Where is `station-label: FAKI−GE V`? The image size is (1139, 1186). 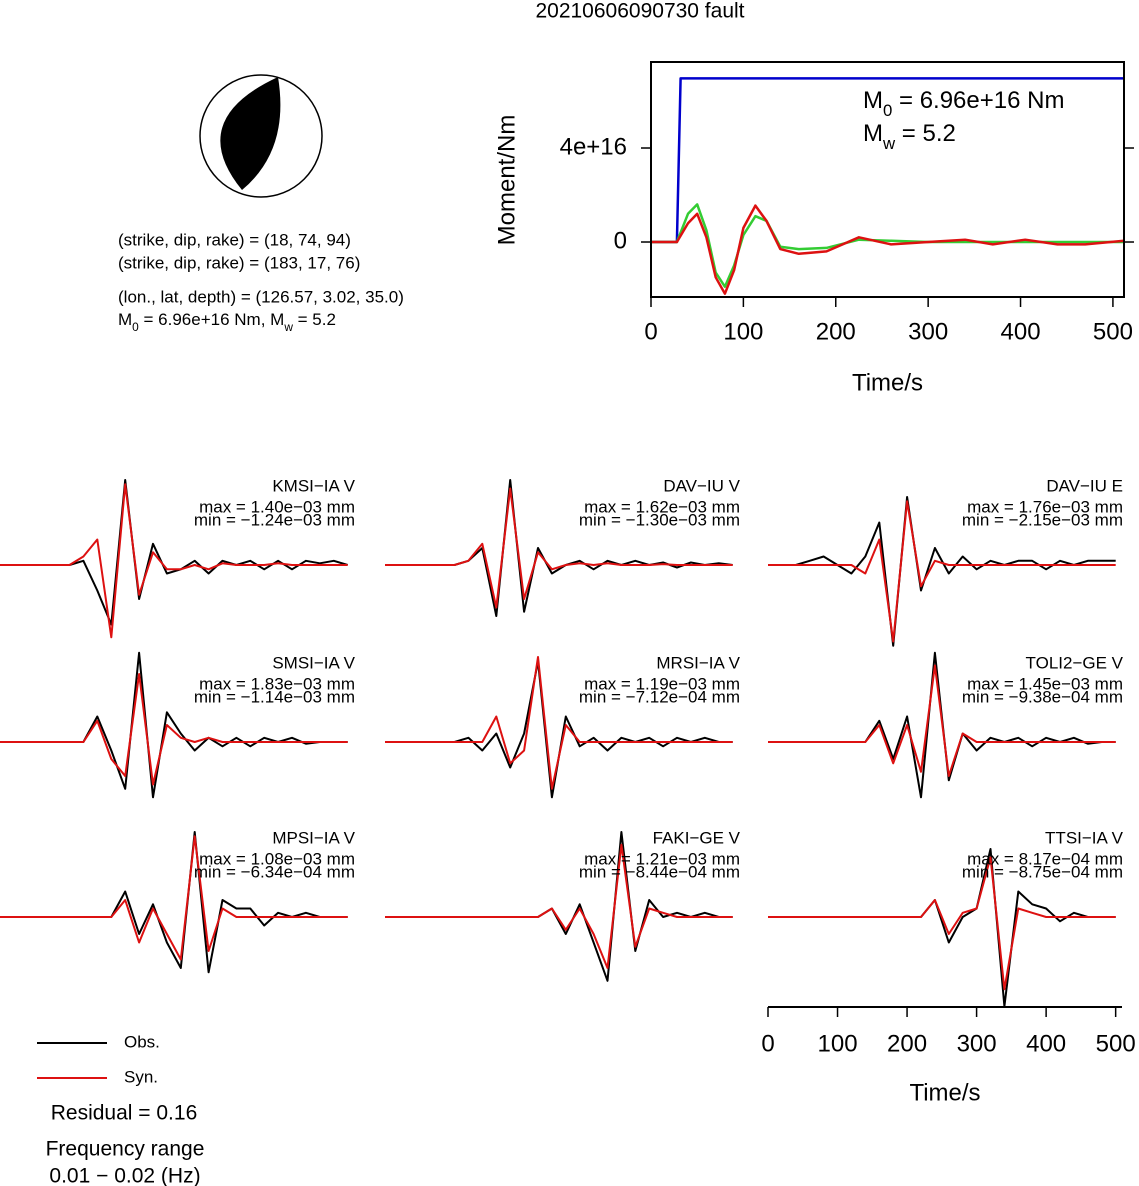
station-label: FAKI−GE V is located at coordinates (697, 837).